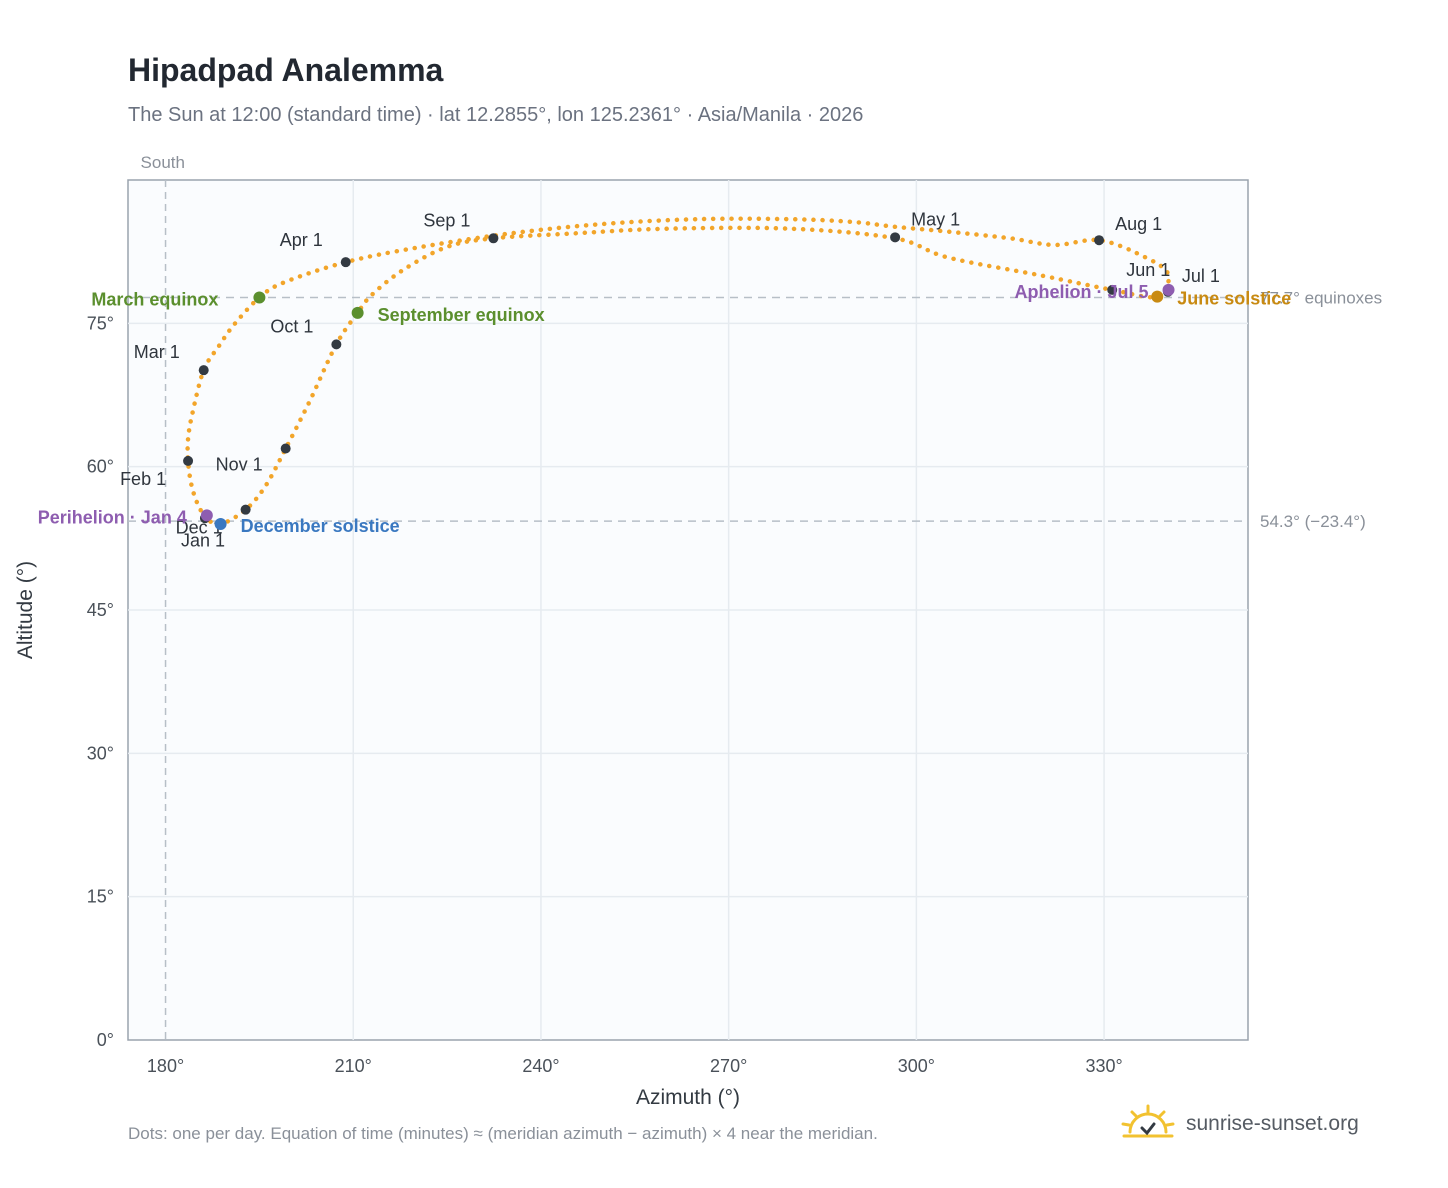  I want to click on month-label: Oct 1, so click(291, 326).